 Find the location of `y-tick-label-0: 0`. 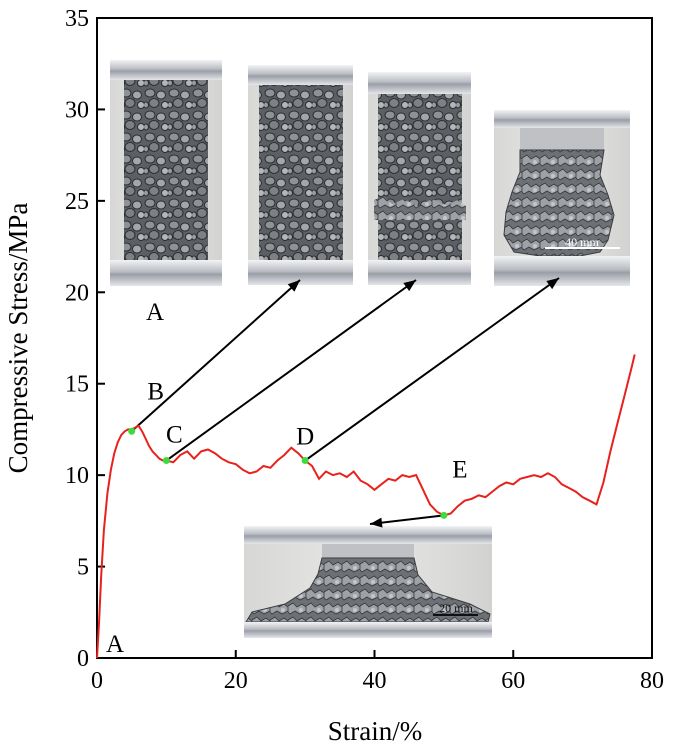

y-tick-label-0: 0 is located at coordinates (83, 659).